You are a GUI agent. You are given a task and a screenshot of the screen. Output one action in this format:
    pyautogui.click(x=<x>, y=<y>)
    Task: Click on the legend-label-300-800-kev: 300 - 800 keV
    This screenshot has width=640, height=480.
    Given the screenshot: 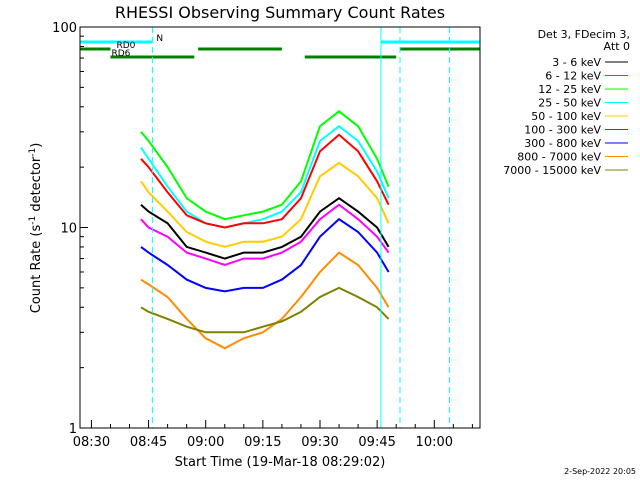 What is the action you would take?
    pyautogui.click(x=562, y=143)
    